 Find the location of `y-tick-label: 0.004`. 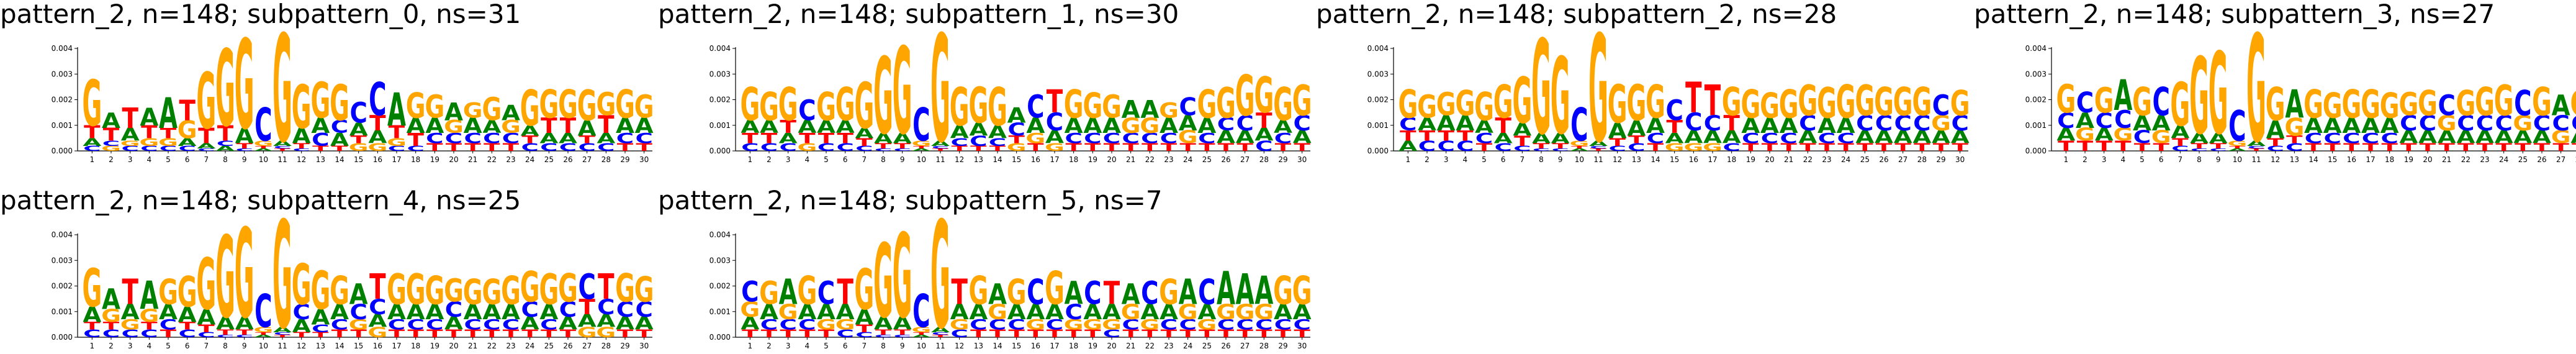

y-tick-label: 0.004 is located at coordinates (1378, 48).